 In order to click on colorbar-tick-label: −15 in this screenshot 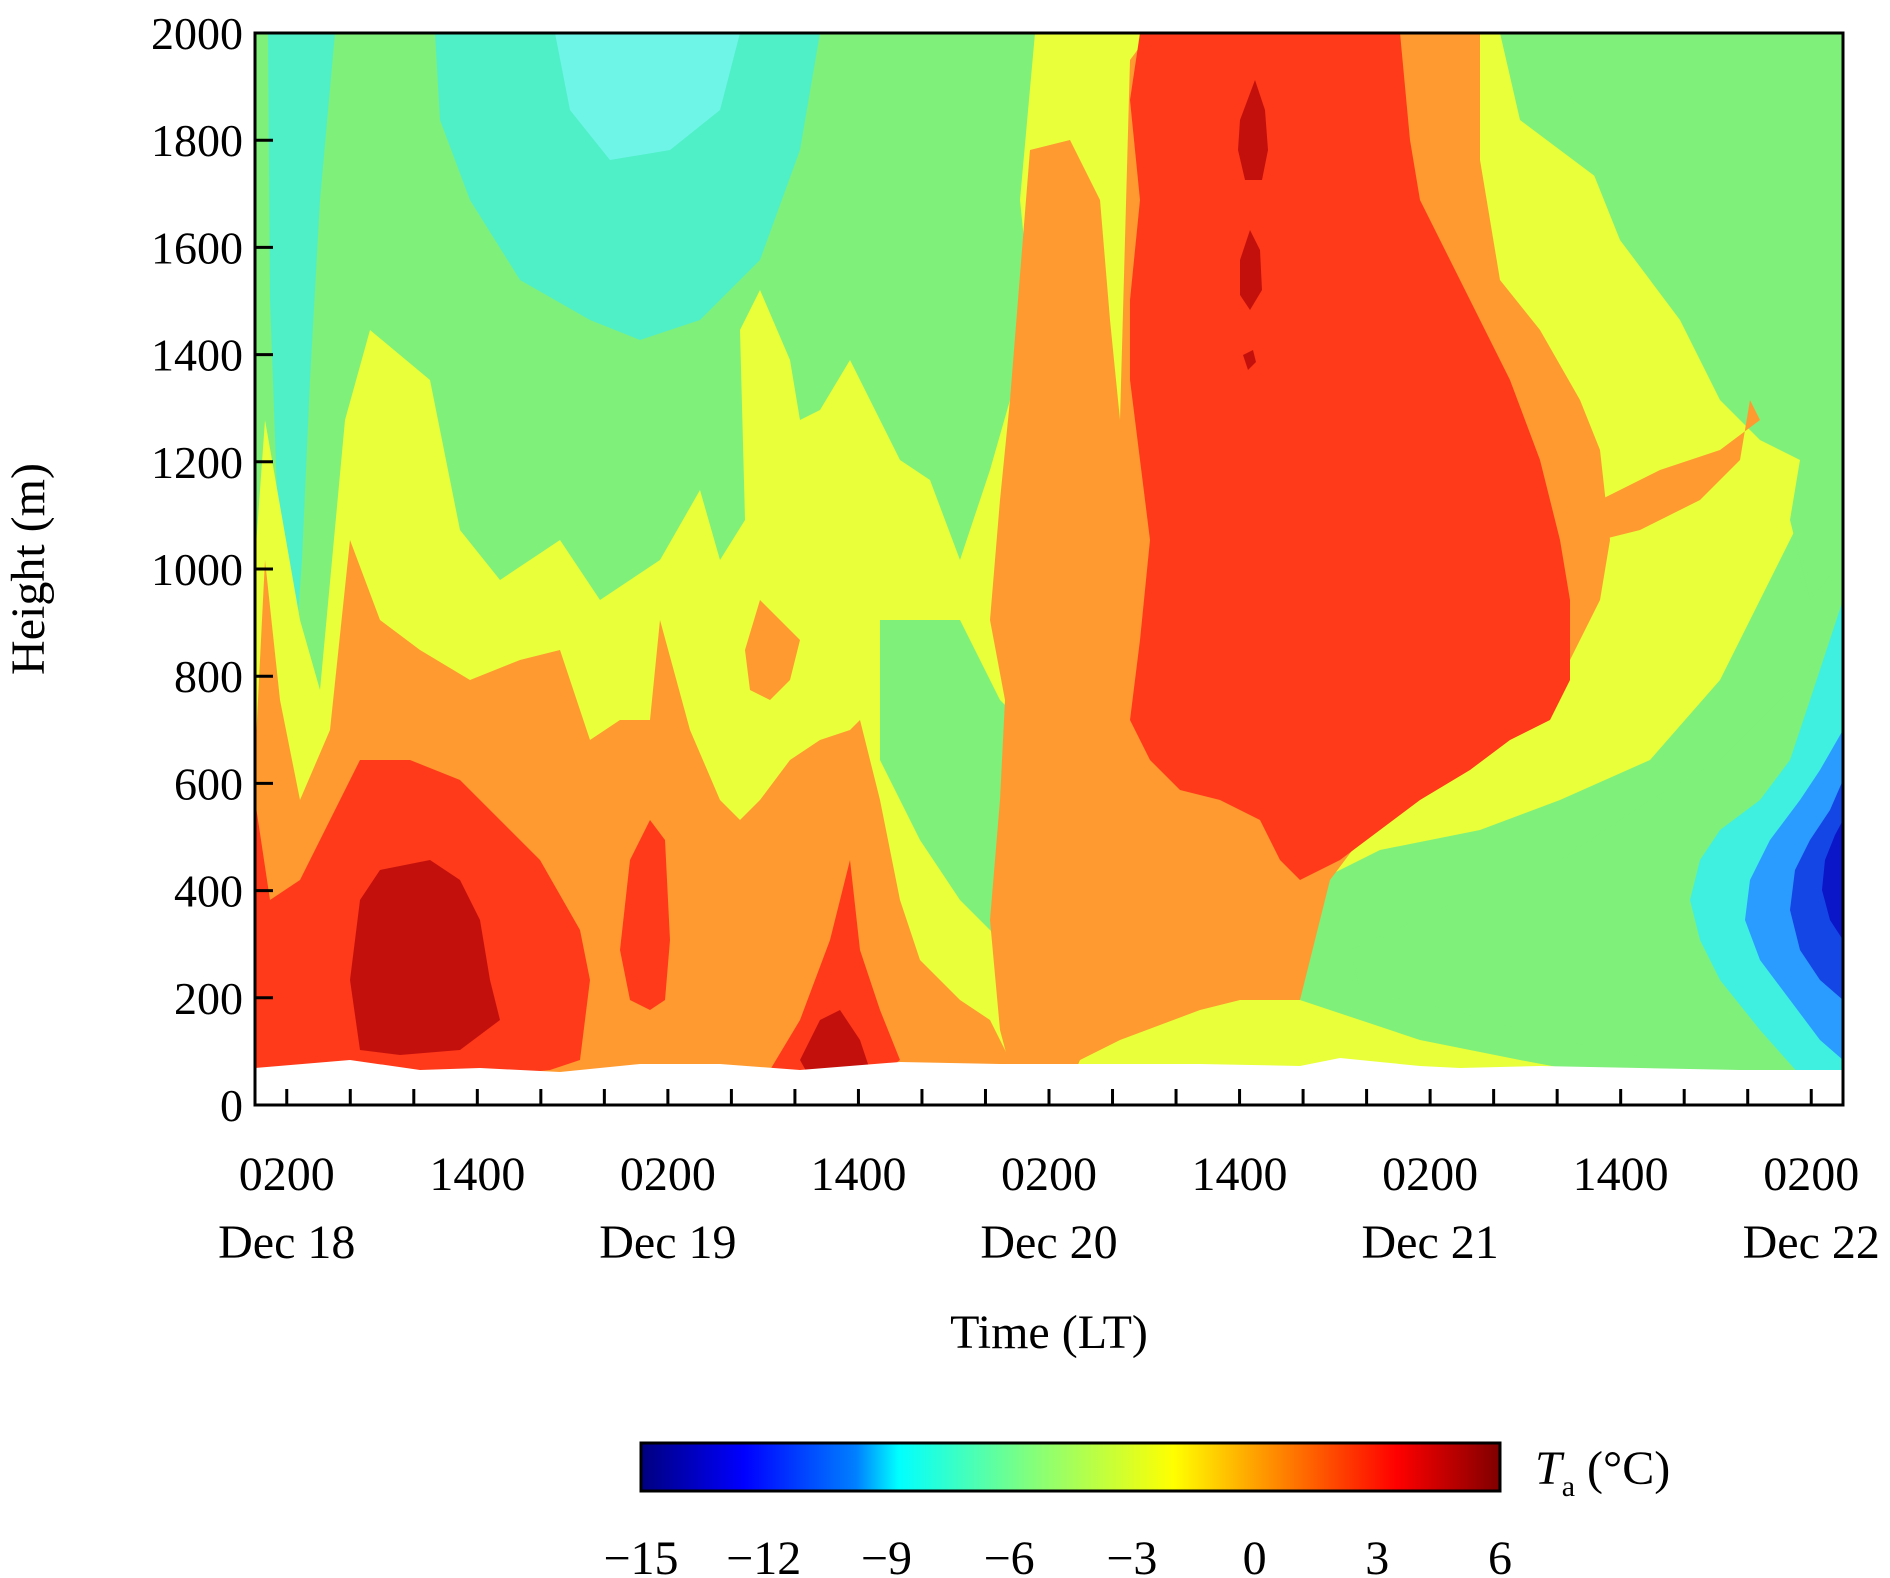, I will do `click(640, 1555)`.